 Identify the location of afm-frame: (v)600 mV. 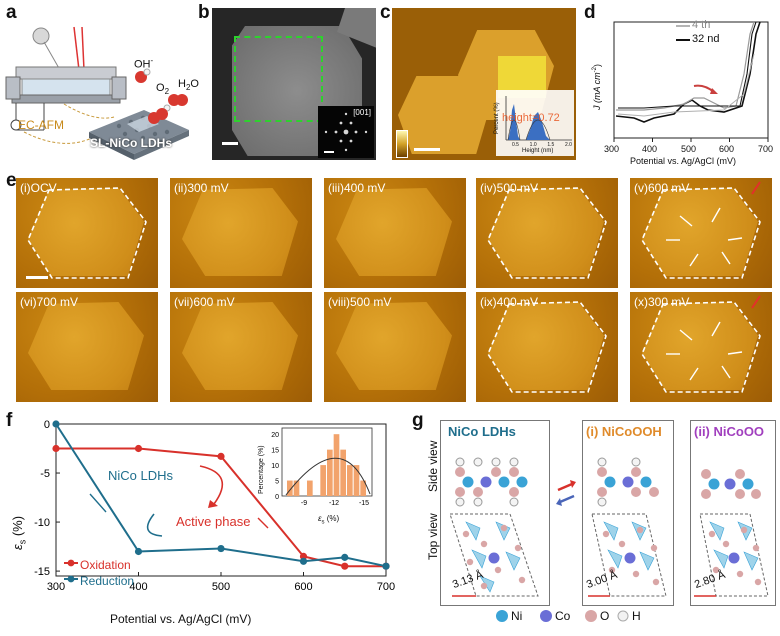
(701, 233).